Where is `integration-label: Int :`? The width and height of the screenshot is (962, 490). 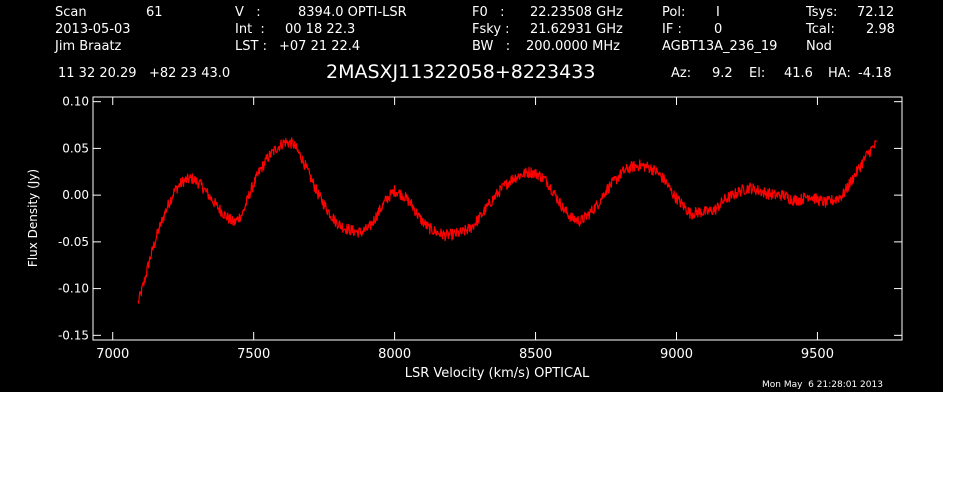
integration-label: Int : is located at coordinates (250, 29).